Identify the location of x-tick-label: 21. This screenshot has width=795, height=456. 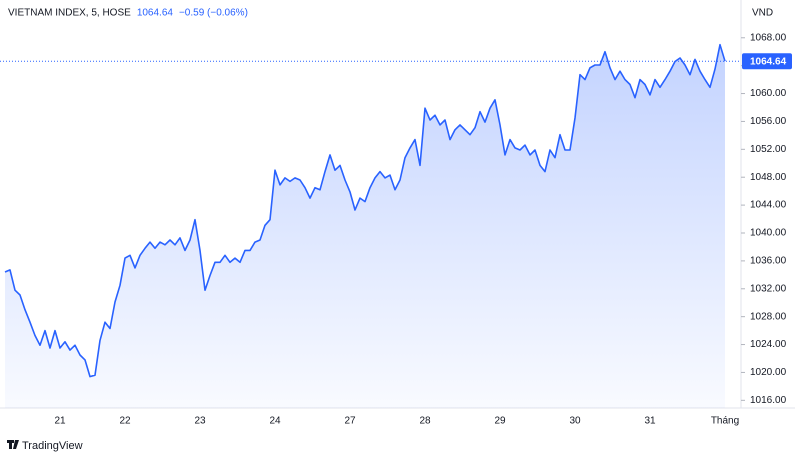
(60, 421).